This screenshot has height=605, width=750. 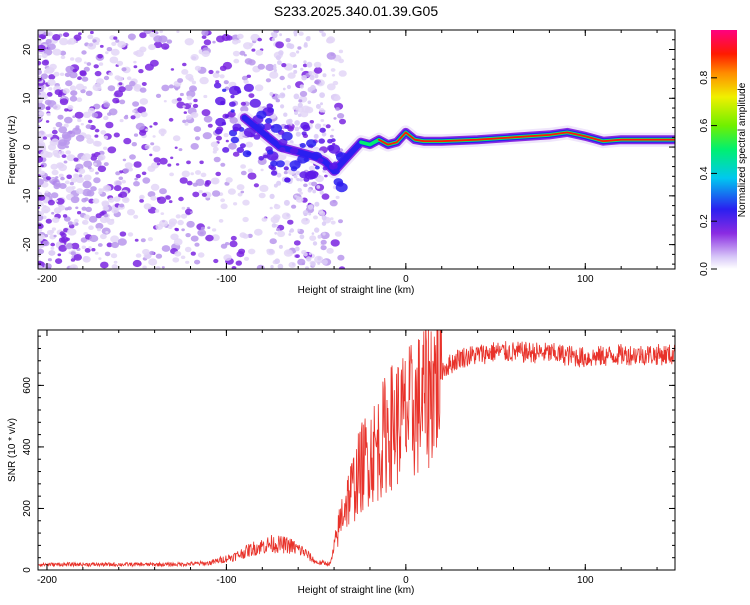 What do you see at coordinates (704, 269) in the screenshot?
I see `colorbar-tick-label: 0.0` at bounding box center [704, 269].